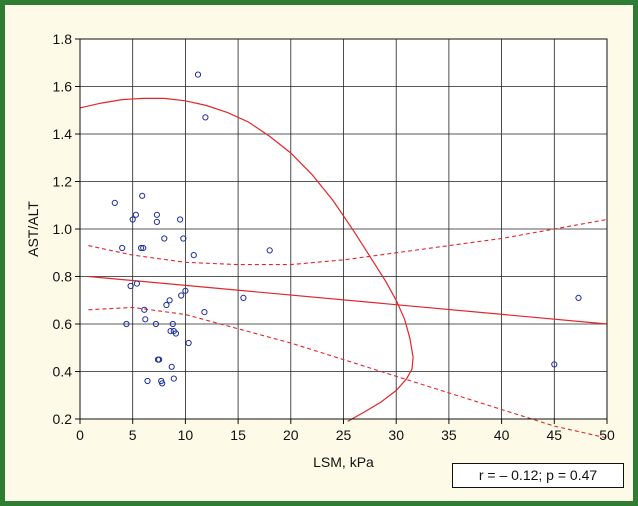 The image size is (638, 506). Describe the element at coordinates (63, 134) in the screenshot. I see `y-tick-label: 1.4` at that location.